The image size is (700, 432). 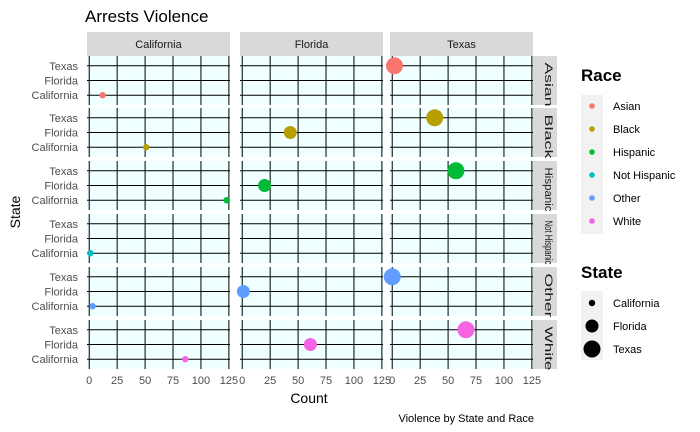 I want to click on panel-other-texas, so click(x=461, y=291).